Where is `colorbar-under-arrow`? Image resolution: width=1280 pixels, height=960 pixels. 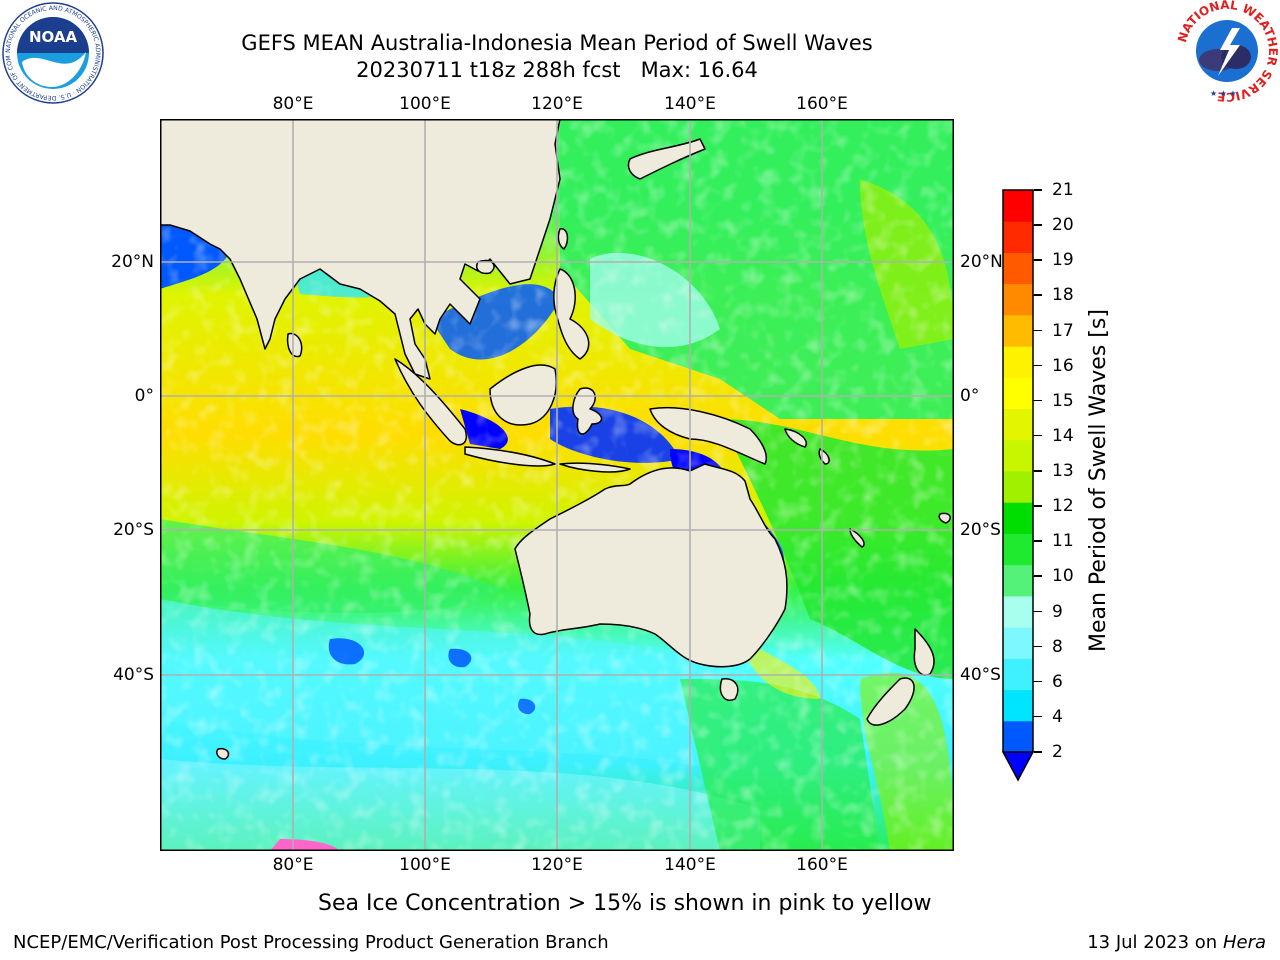 colorbar-under-arrow is located at coordinates (1018, 766).